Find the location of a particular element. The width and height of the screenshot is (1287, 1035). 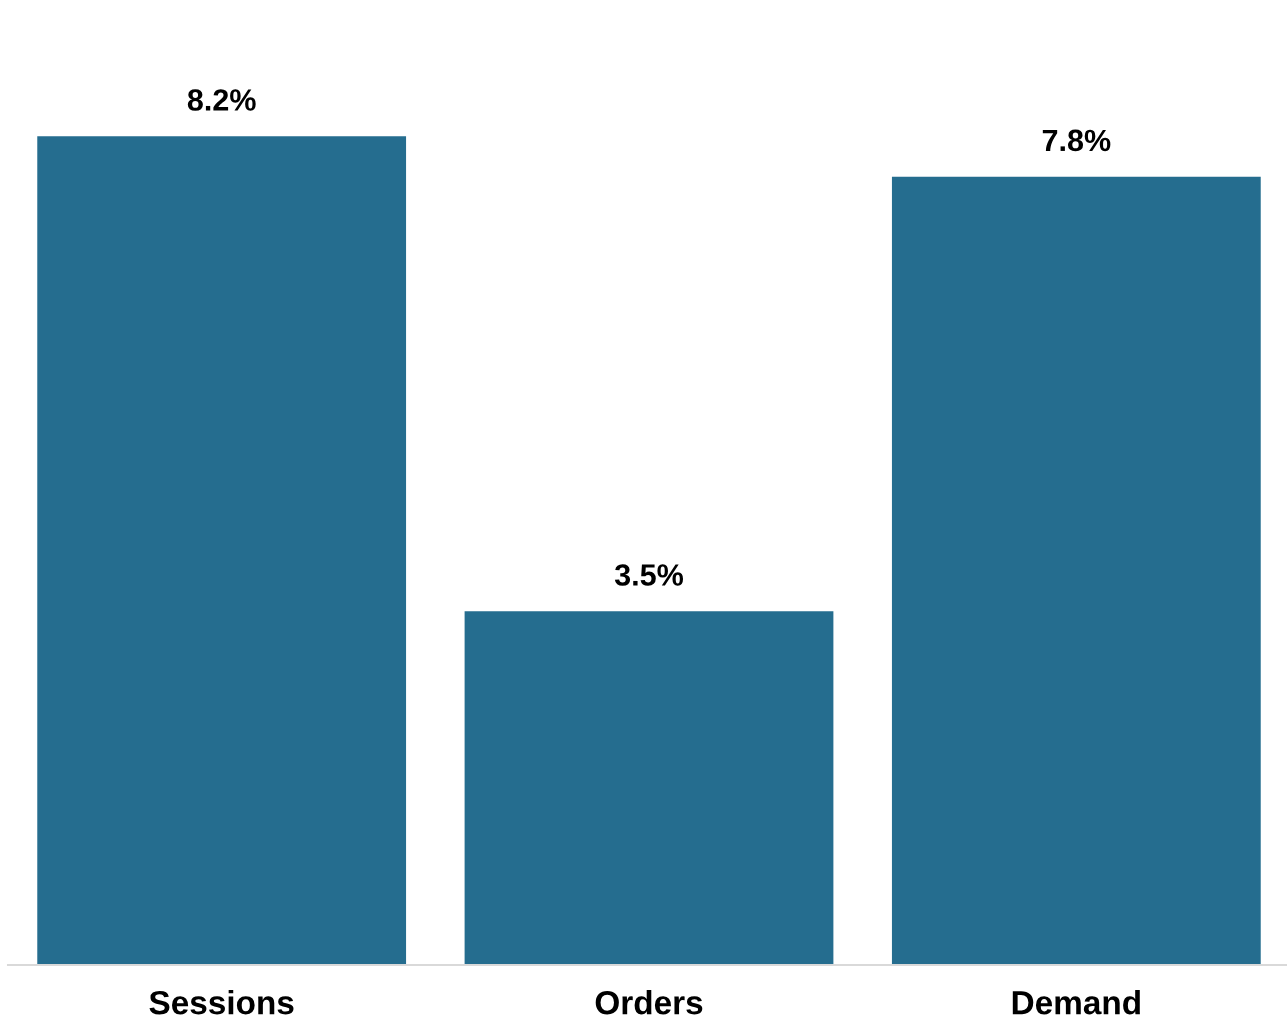

data-label: 7.8% is located at coordinates (1076, 140).